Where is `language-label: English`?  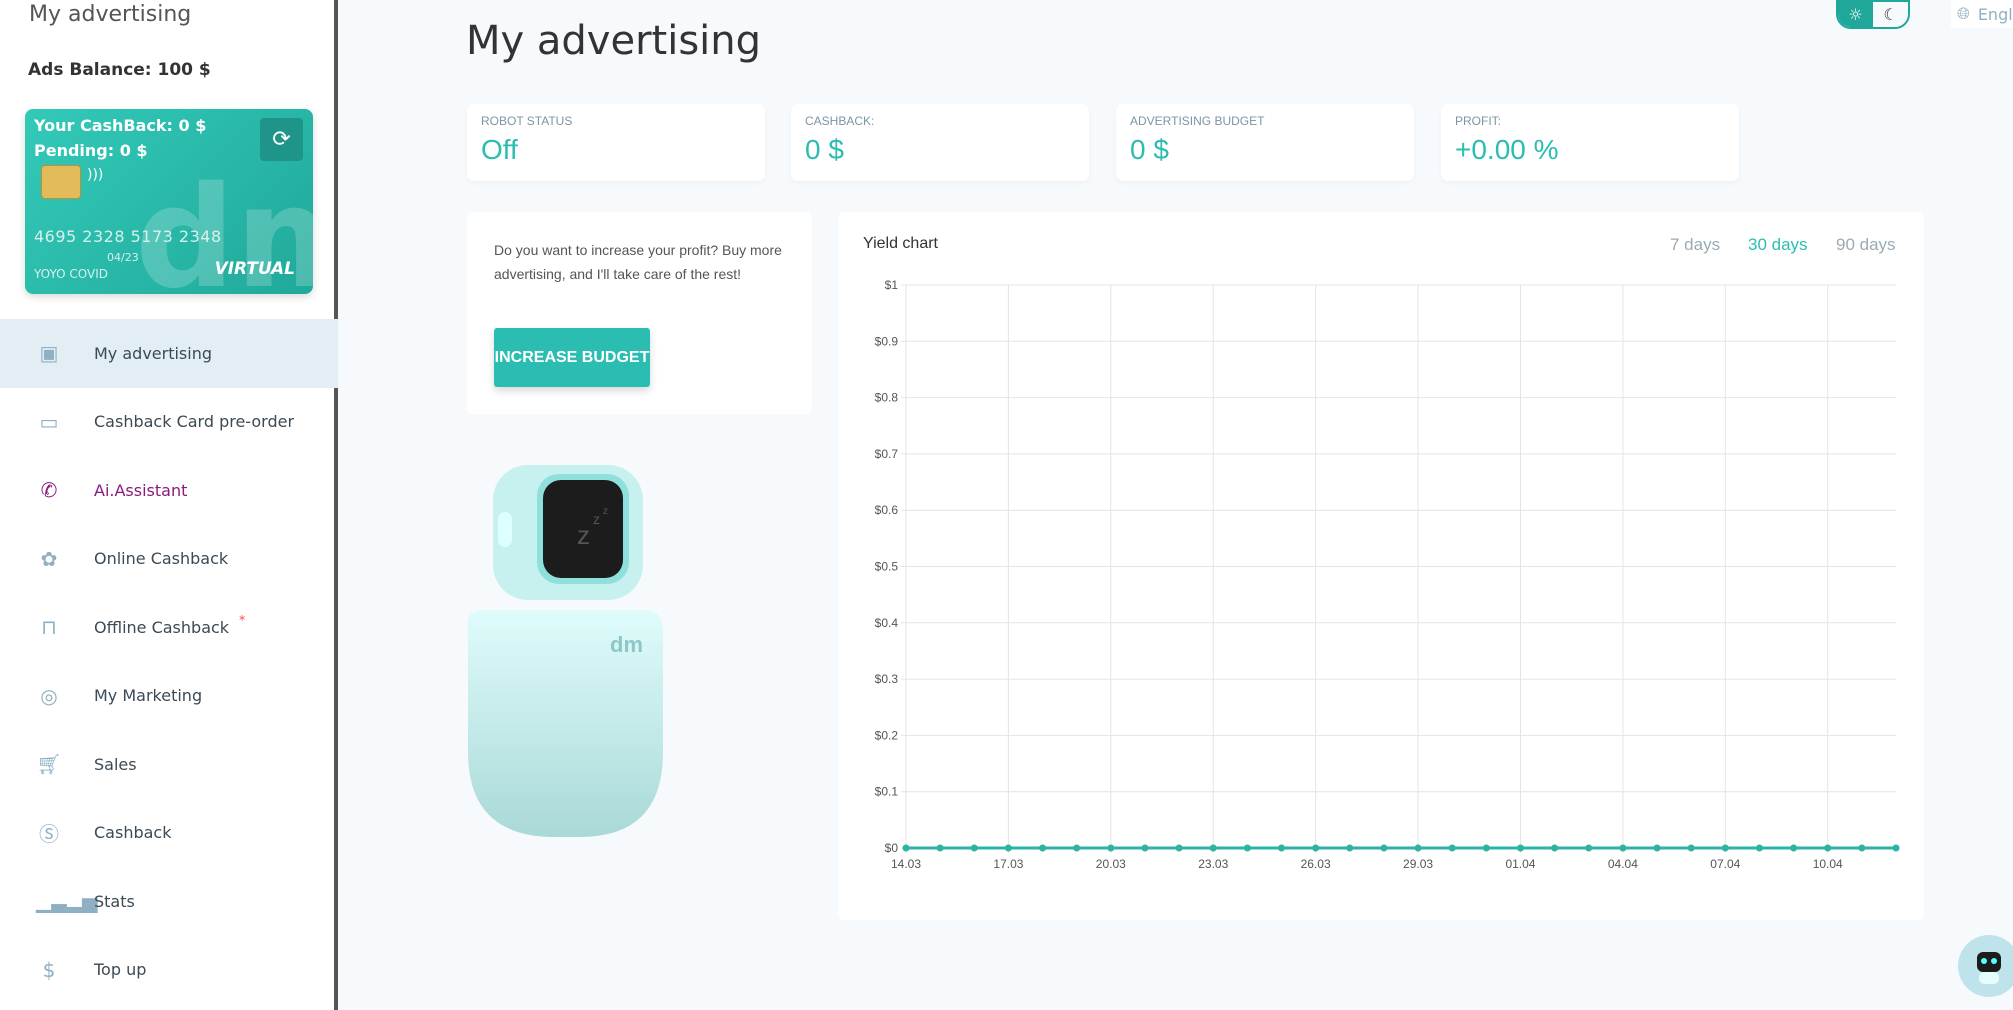 language-label: English is located at coordinates (1995, 14).